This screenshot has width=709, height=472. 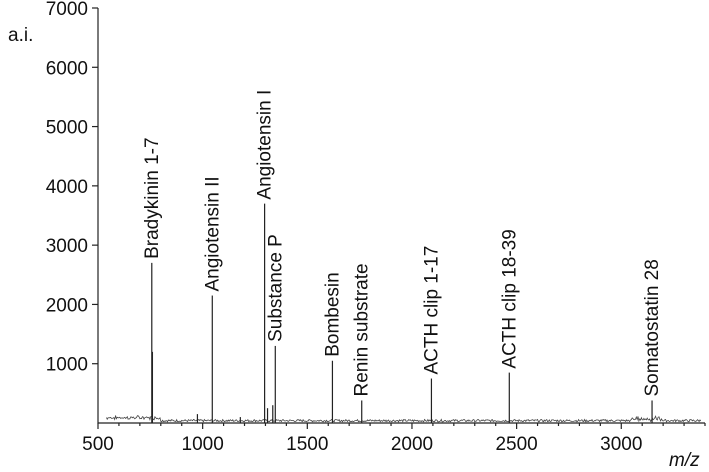 I want to click on peak-label: ACTH clip 18-39, so click(x=509, y=298).